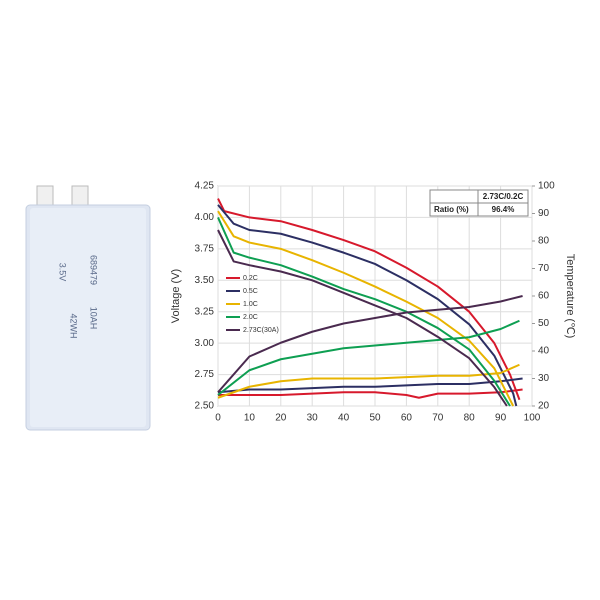 Image resolution: width=600 pixels, height=600 pixels. I want to click on battery-face, so click(88, 317).